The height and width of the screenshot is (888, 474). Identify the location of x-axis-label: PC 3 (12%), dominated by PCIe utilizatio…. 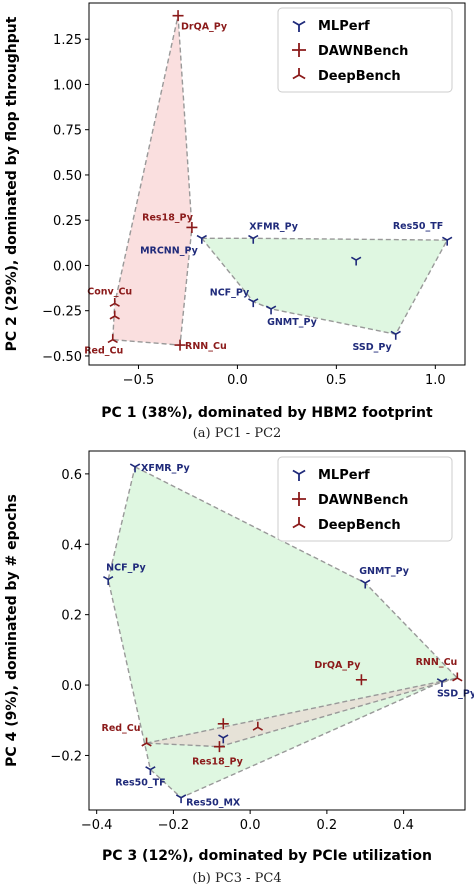
(267, 856).